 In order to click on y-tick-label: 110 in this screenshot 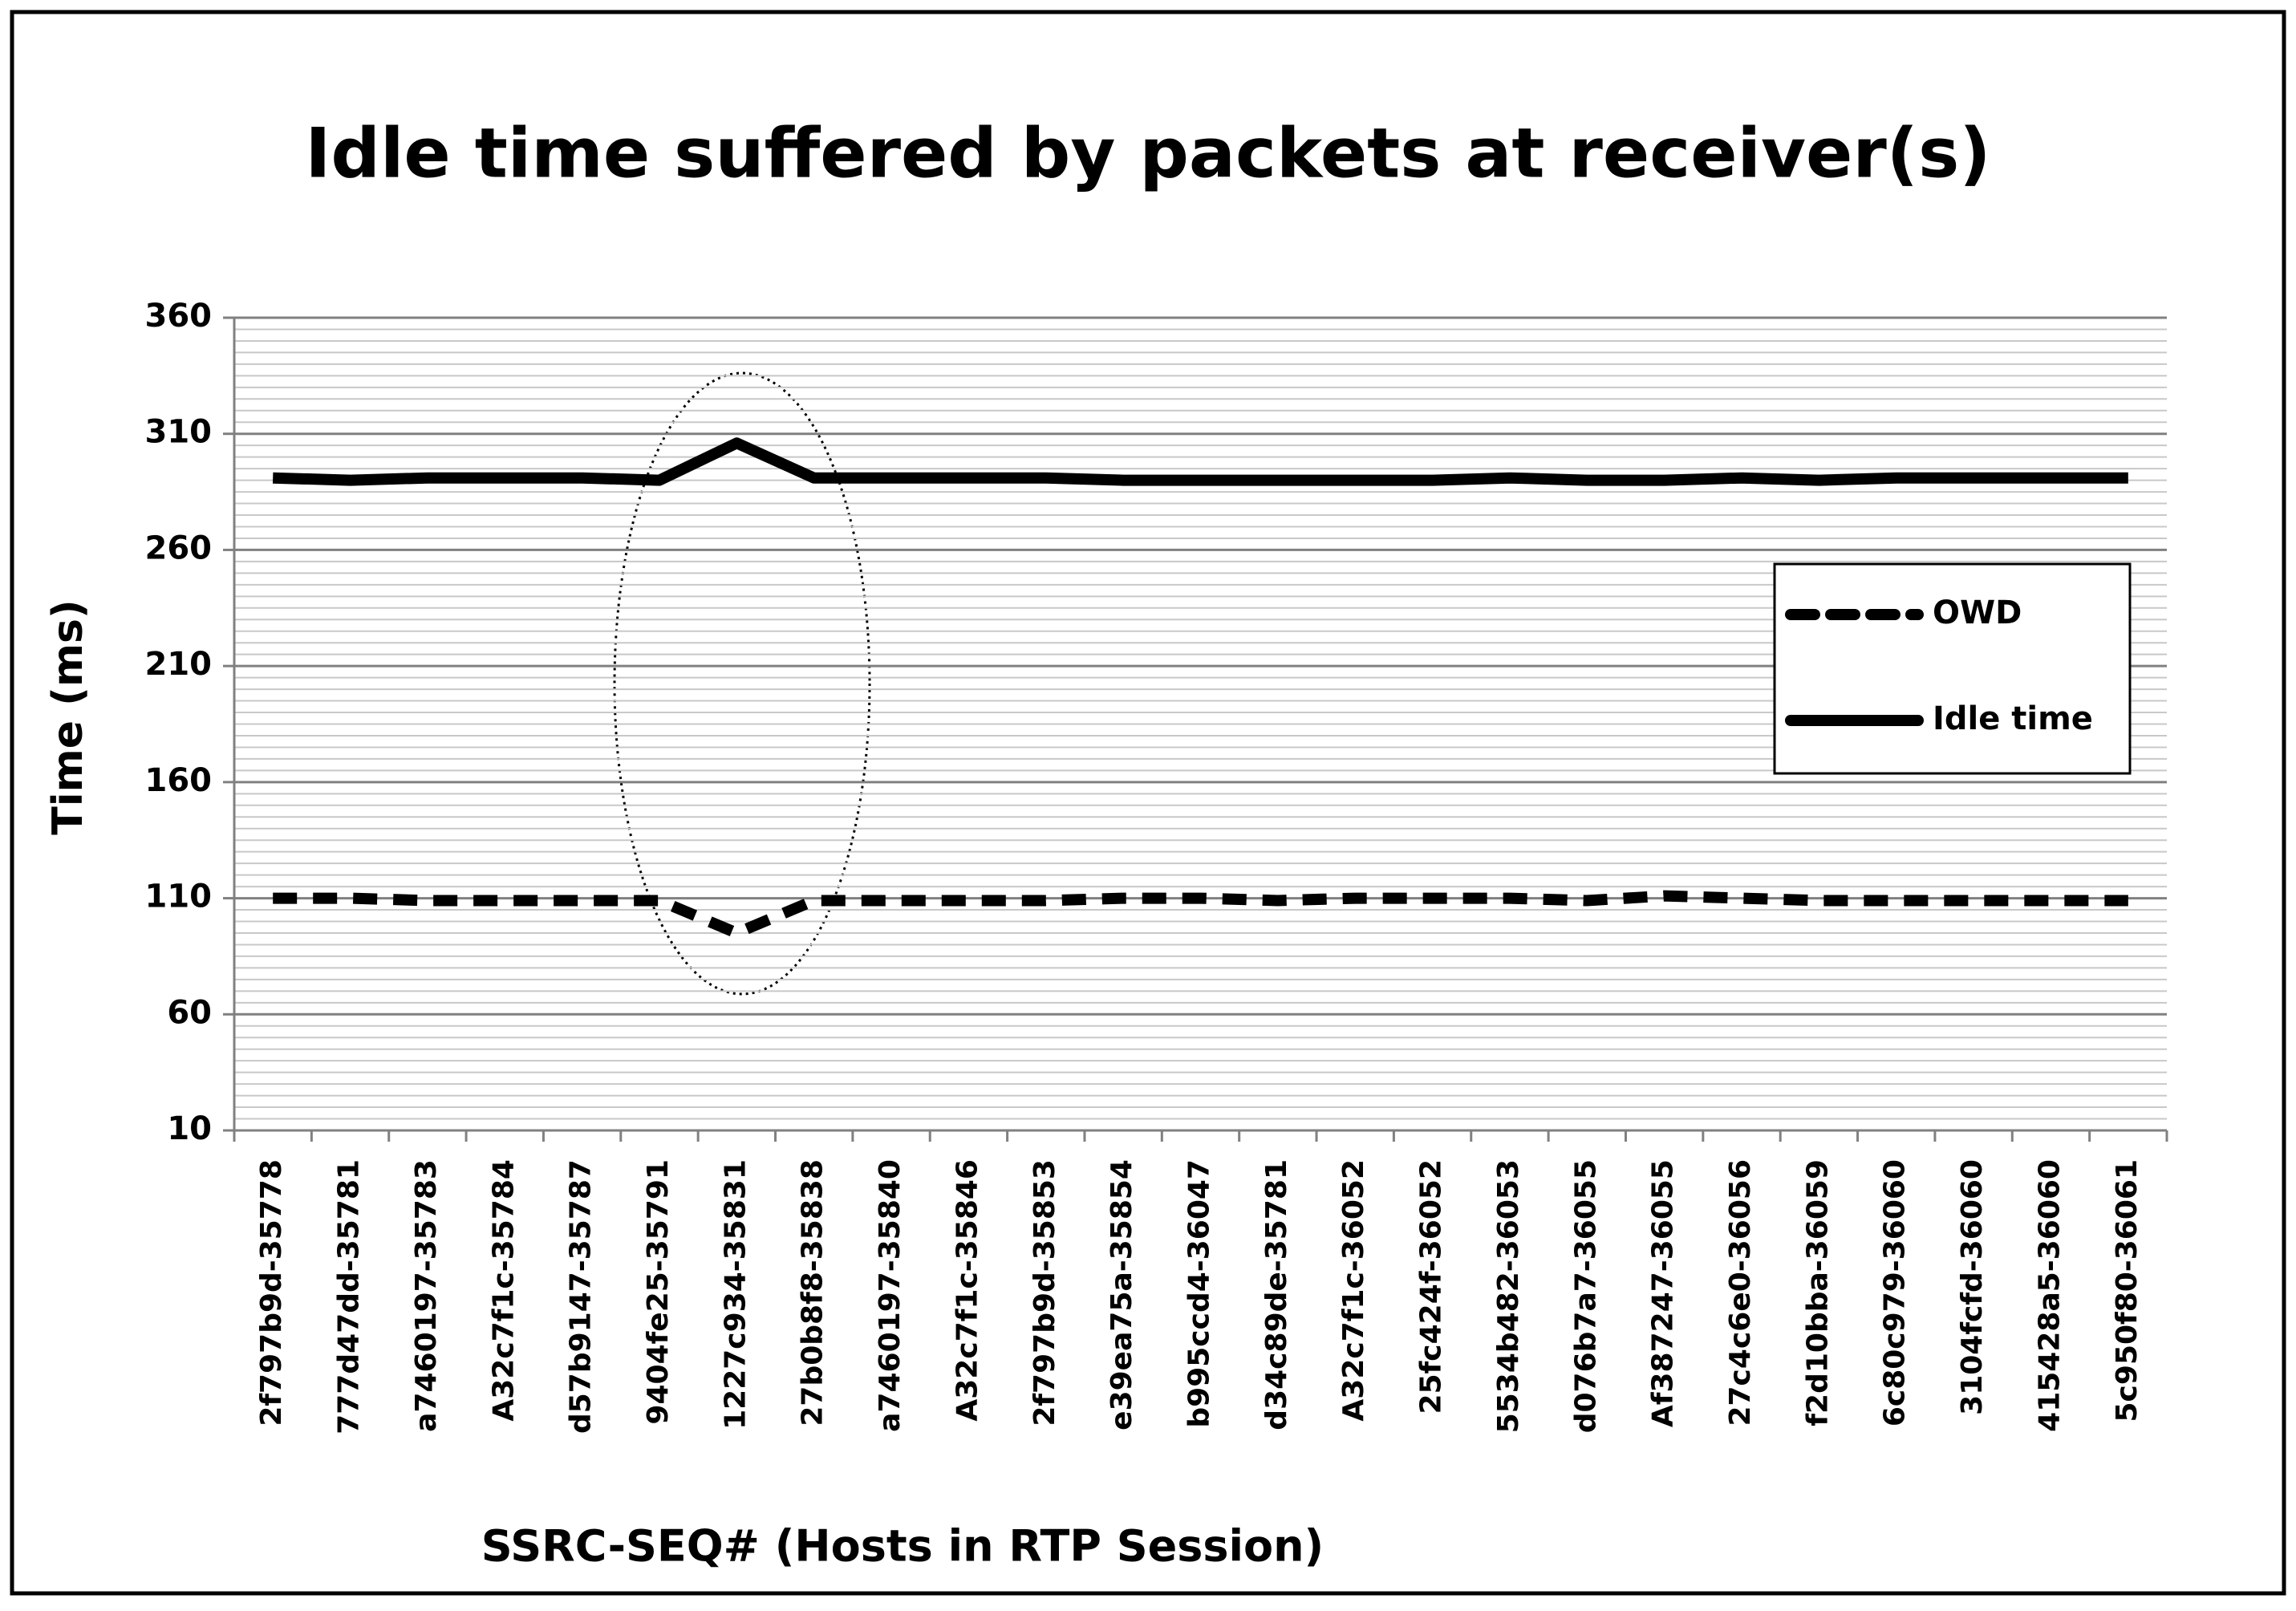, I will do `click(179, 897)`.